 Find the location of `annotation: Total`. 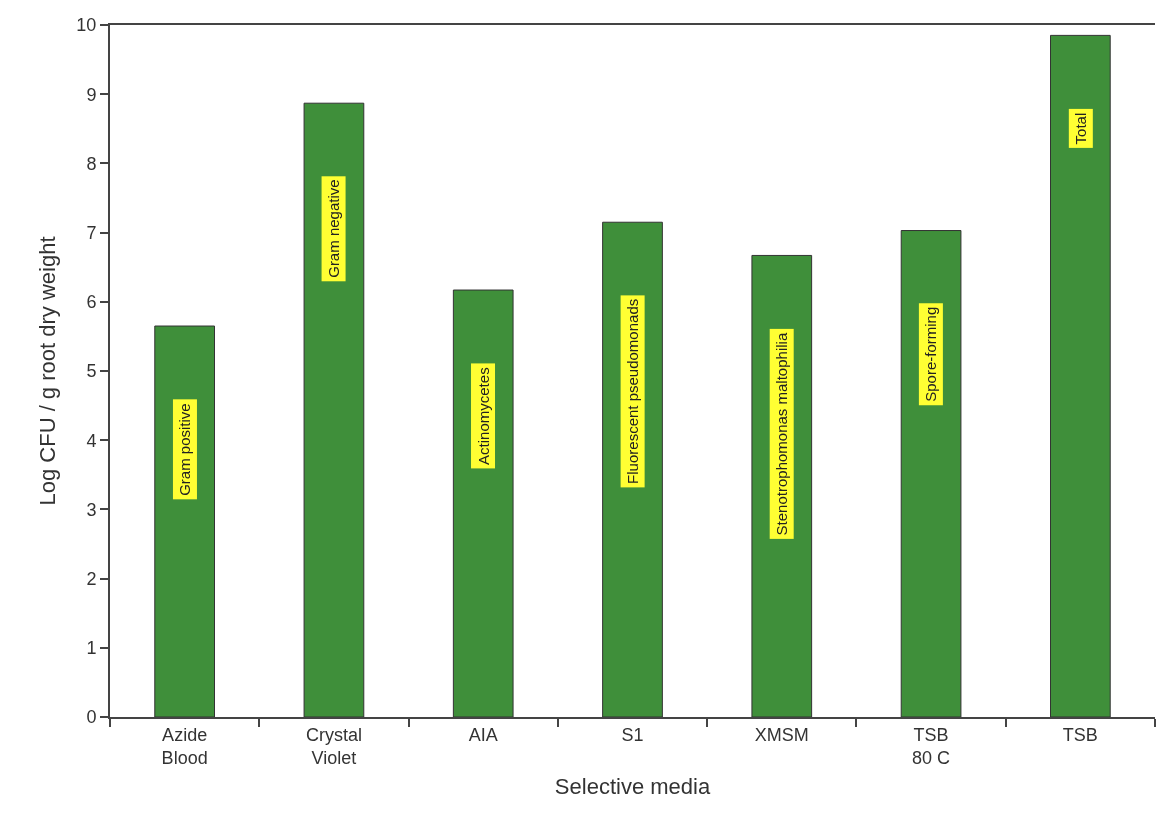

annotation: Total is located at coordinates (1081, 128).